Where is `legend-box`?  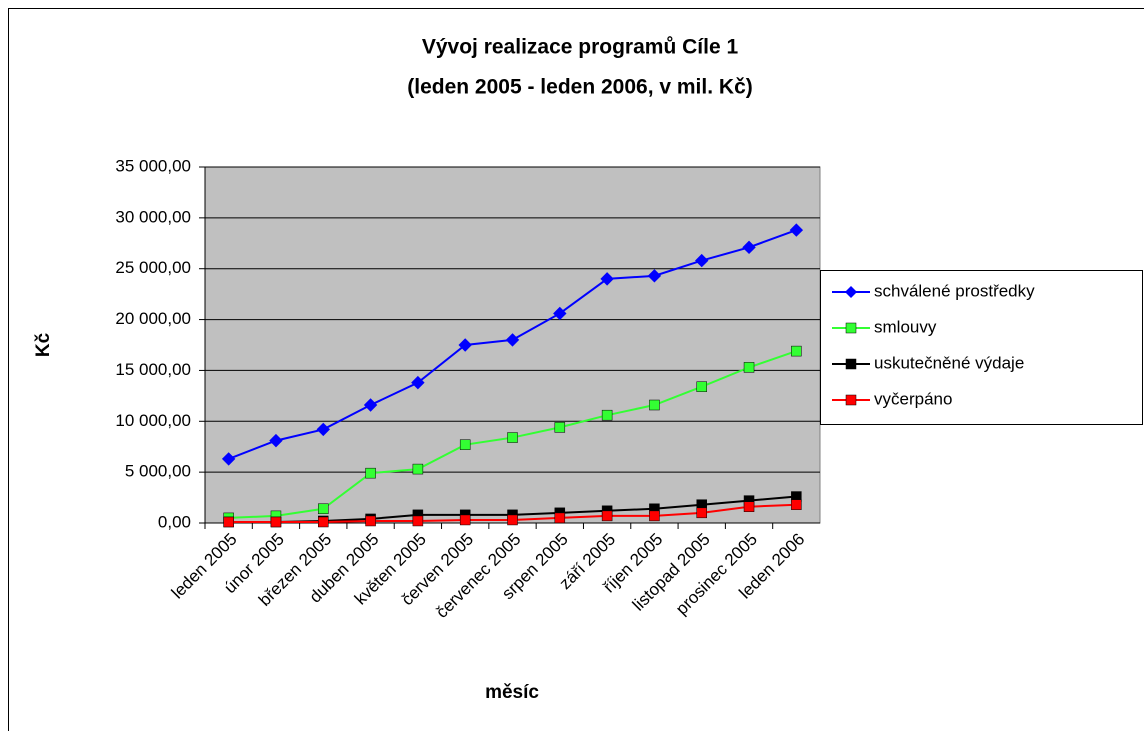
legend-box is located at coordinates (981, 347).